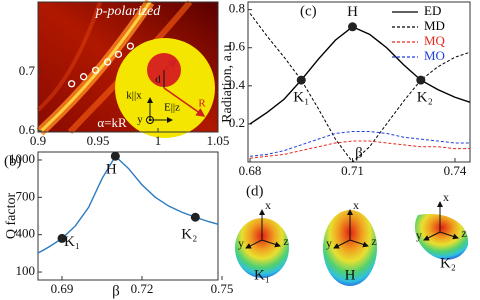  I want to click on chart-title: p-polarized, so click(128, 11).